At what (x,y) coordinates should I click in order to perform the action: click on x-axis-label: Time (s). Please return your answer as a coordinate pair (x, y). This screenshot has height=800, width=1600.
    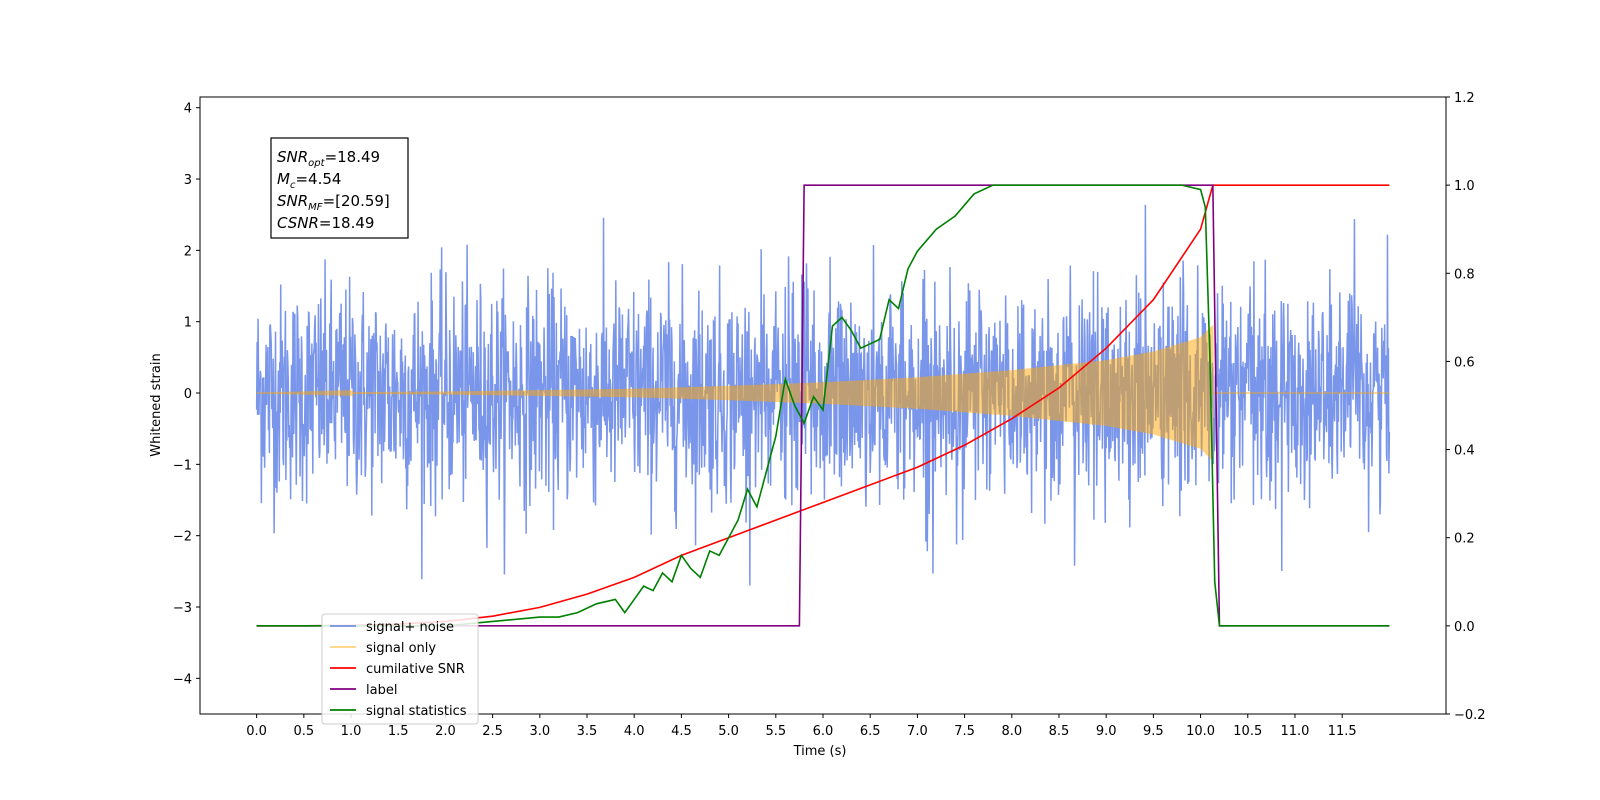
    Looking at the image, I should click on (820, 751).